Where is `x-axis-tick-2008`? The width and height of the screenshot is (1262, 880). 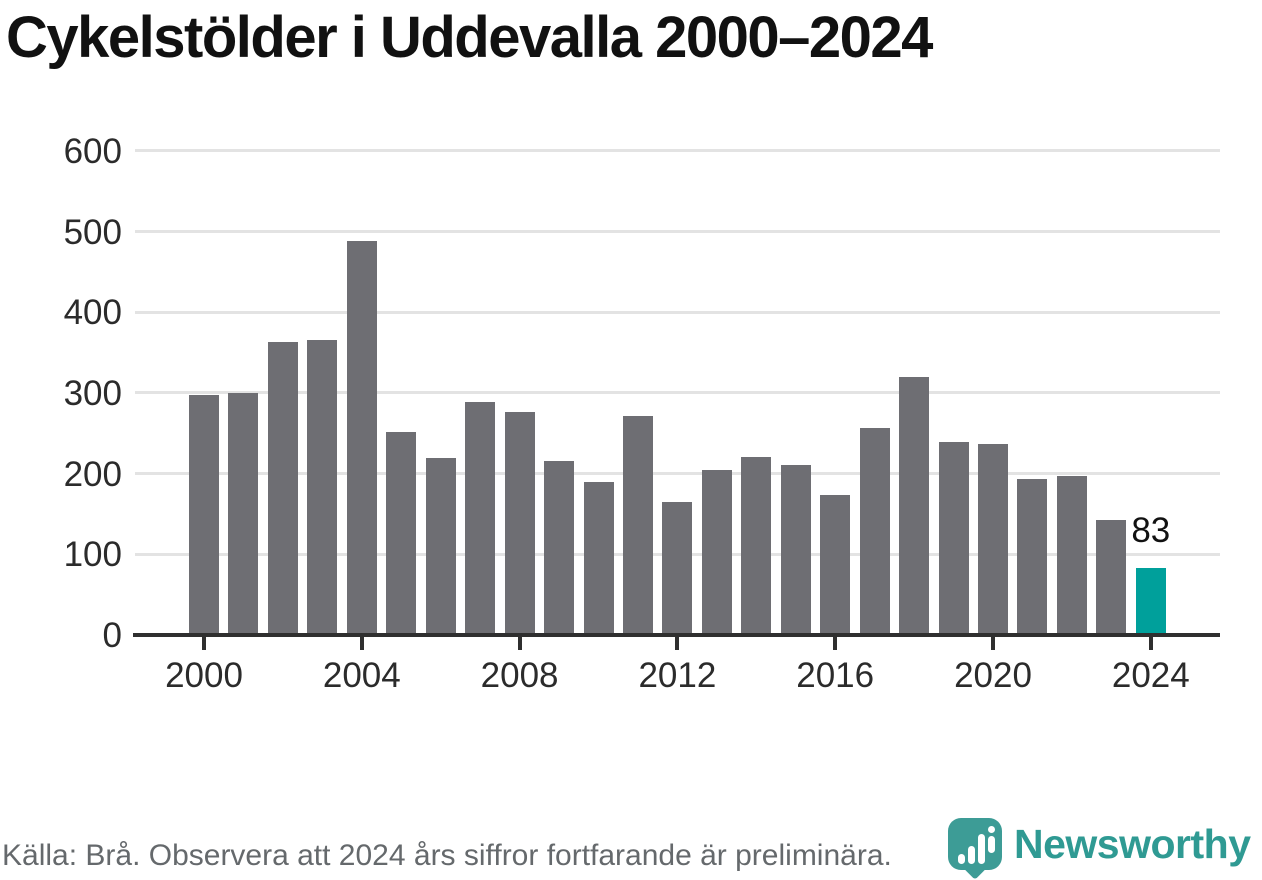
x-axis-tick-2008 is located at coordinates (519, 643).